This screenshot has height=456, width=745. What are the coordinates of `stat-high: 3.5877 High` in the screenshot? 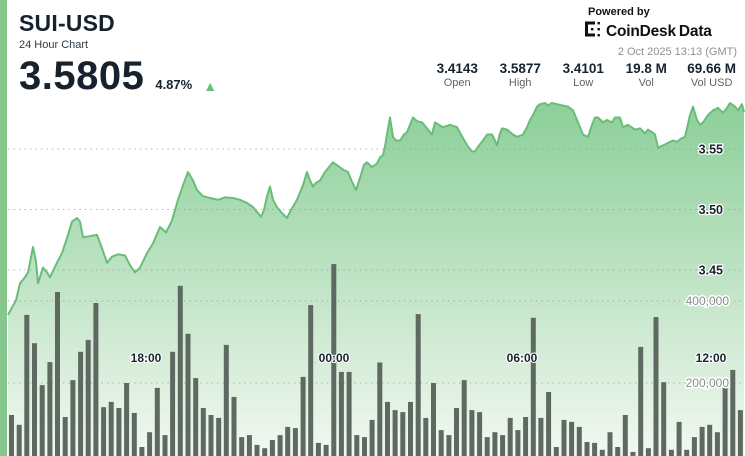 It's located at (520, 75).